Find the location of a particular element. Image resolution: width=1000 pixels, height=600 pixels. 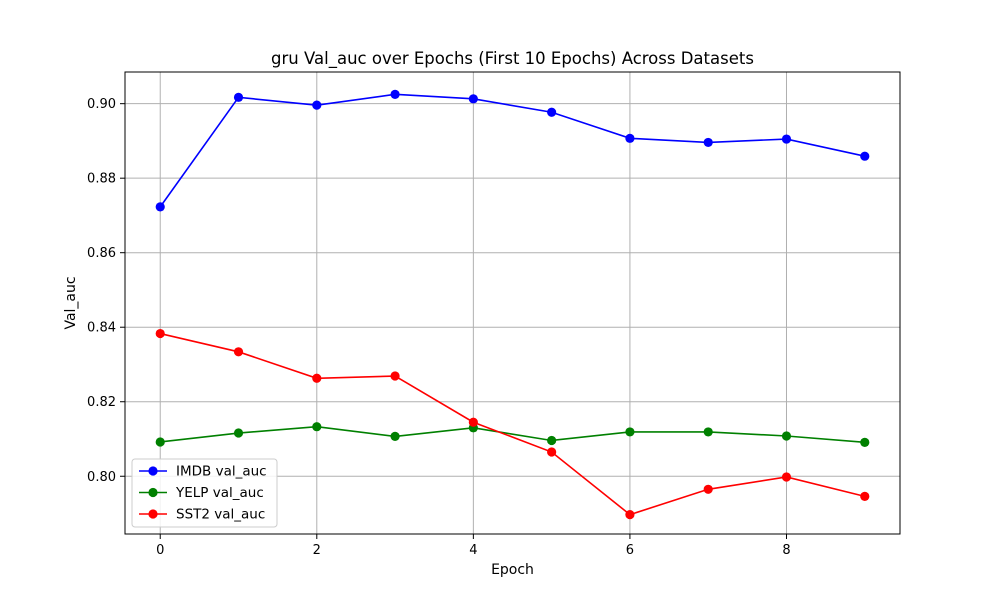

legend-label-0: IMDB val_auc is located at coordinates (221, 472).